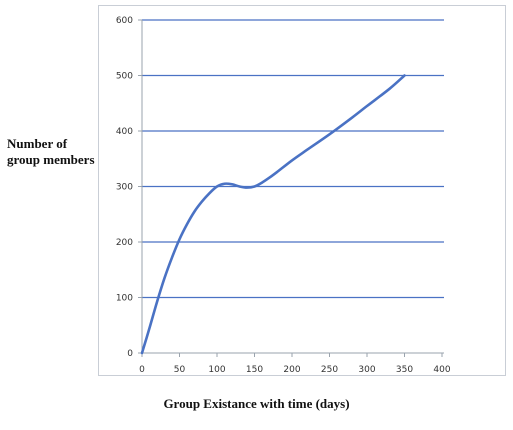  I want to click on y-axis-label-line-2: group members, so click(51, 159).